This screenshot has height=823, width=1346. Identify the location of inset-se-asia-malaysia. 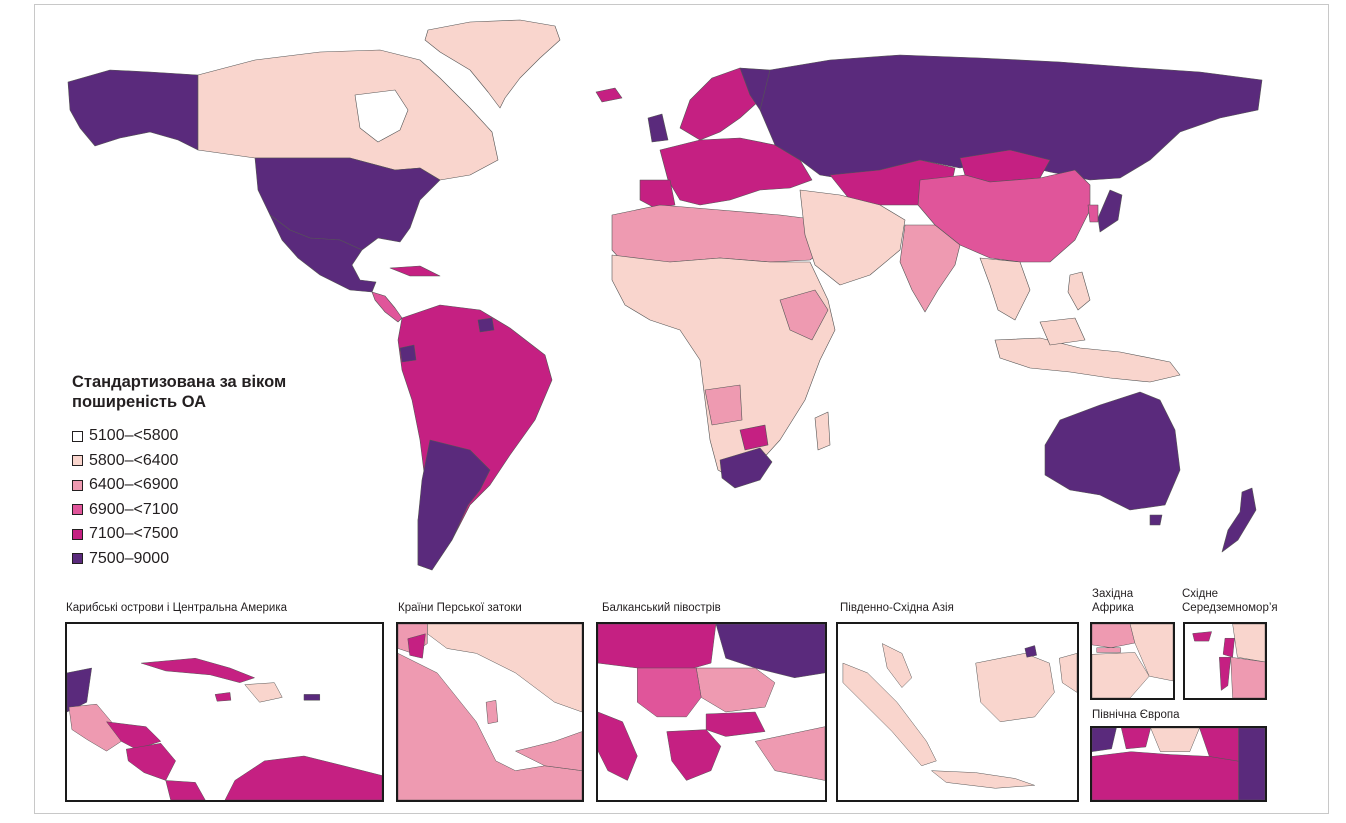
(897, 665).